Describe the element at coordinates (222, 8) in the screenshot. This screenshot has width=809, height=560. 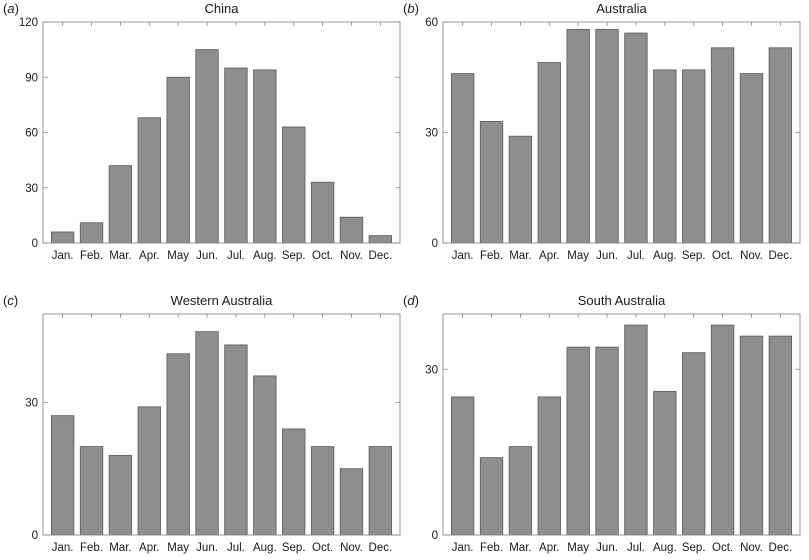
I see `panel-title: China` at that location.